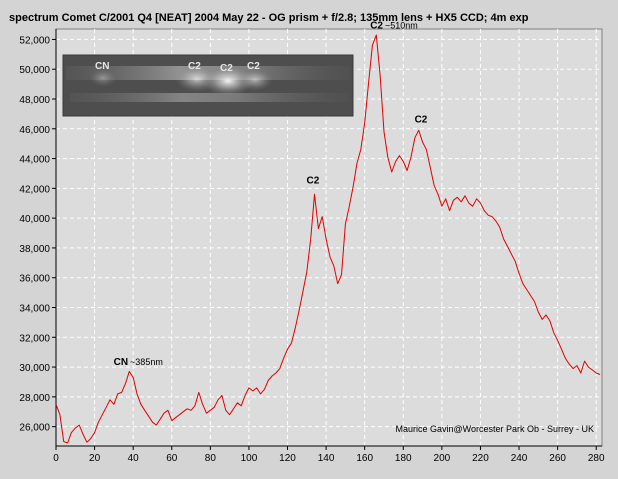  What do you see at coordinates (56, 458) in the screenshot?
I see `x-tick-label: 0` at bounding box center [56, 458].